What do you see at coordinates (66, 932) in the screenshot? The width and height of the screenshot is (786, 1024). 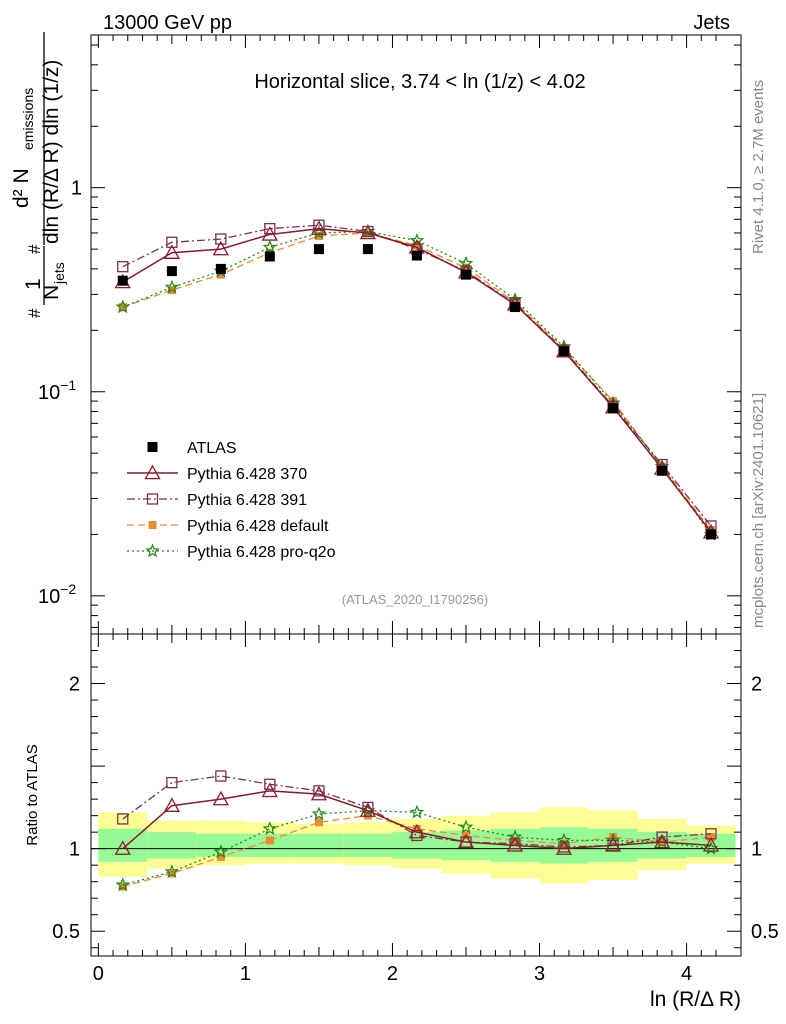 I see `ratio-y-tick-label-left: 0.5` at bounding box center [66, 932].